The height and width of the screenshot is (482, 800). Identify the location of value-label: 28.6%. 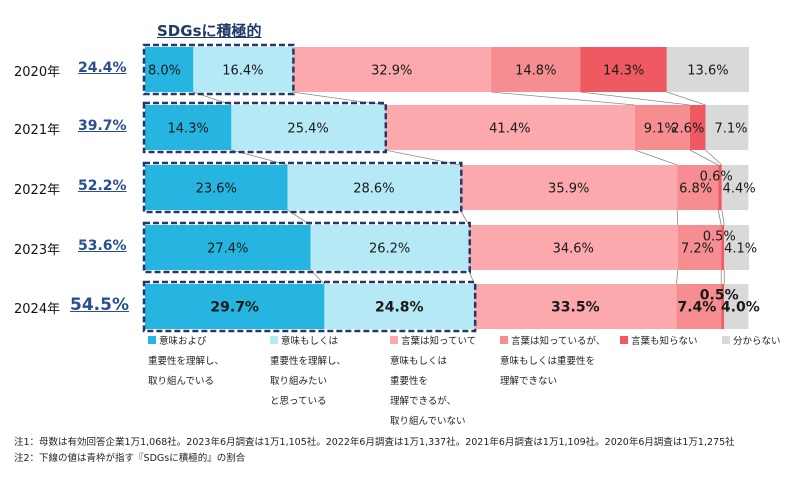
(373, 189).